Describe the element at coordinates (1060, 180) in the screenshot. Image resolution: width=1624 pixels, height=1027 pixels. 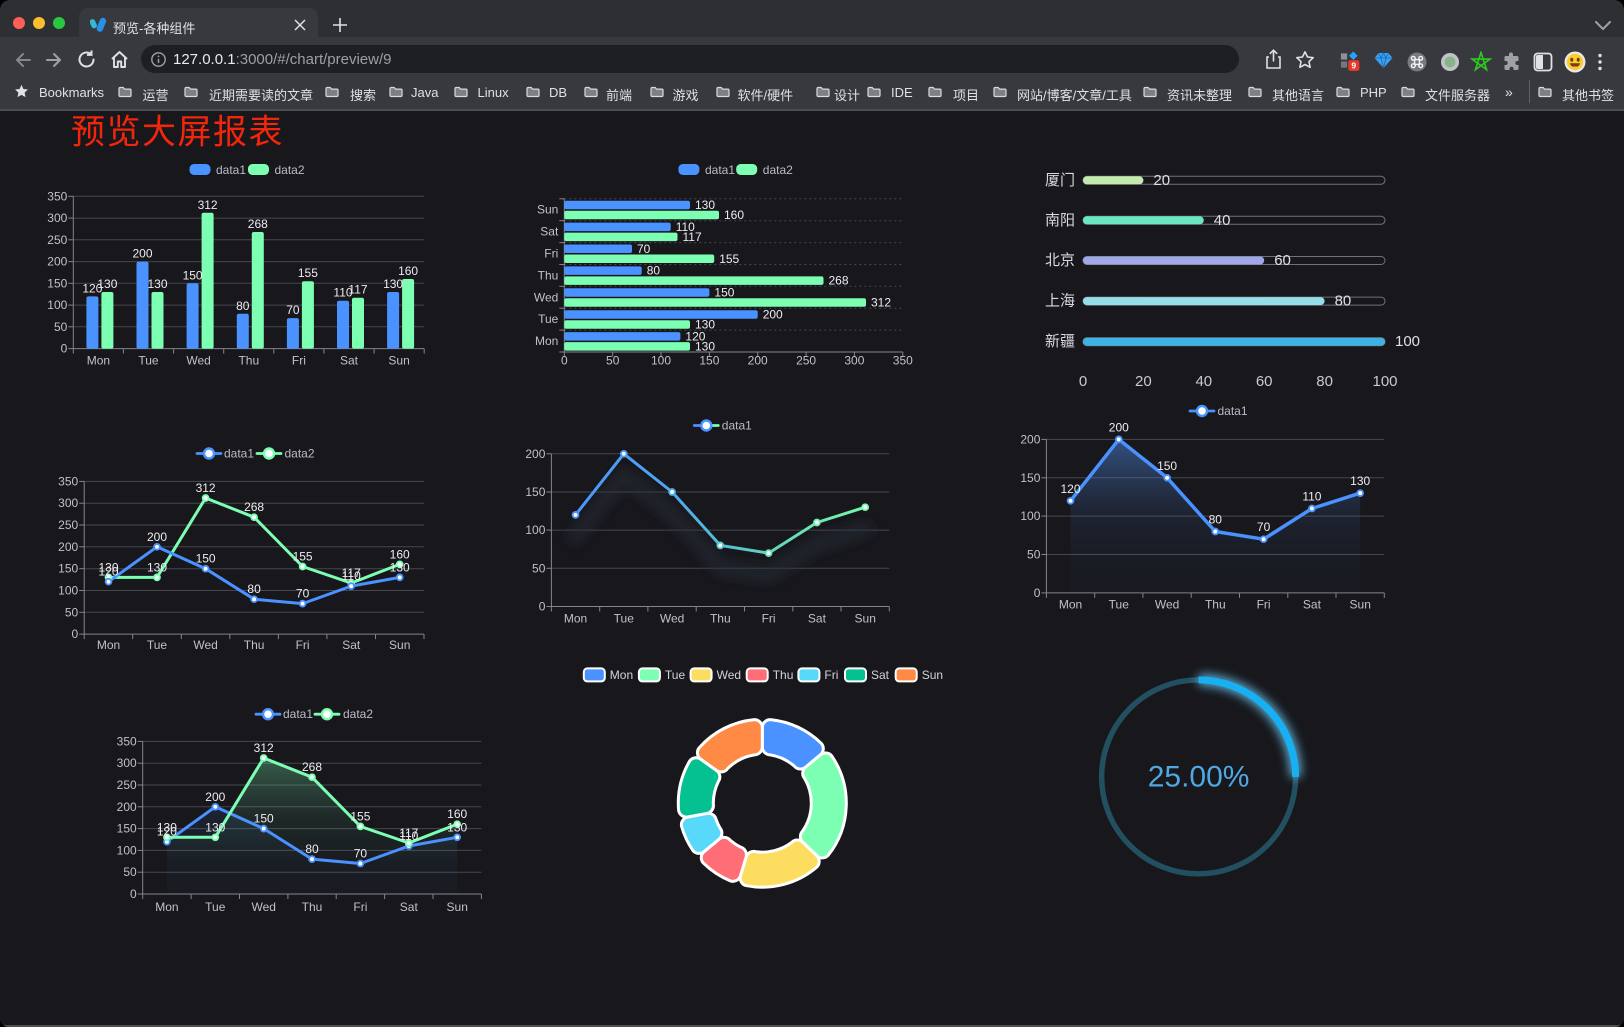
I see `svg-text: 厦门` at that location.